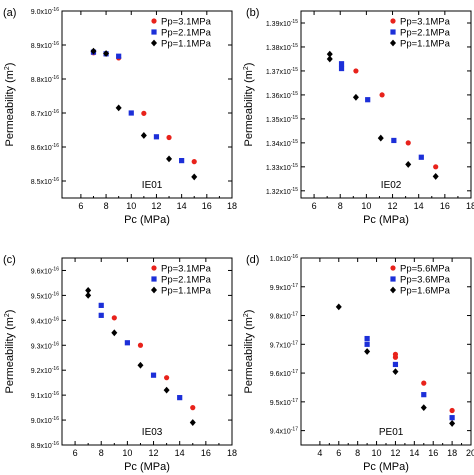 The width and height of the screenshot is (474, 475). What do you see at coordinates (425, 280) in the screenshot?
I see `legend-label: Pp=3.6MPa` at bounding box center [425, 280].